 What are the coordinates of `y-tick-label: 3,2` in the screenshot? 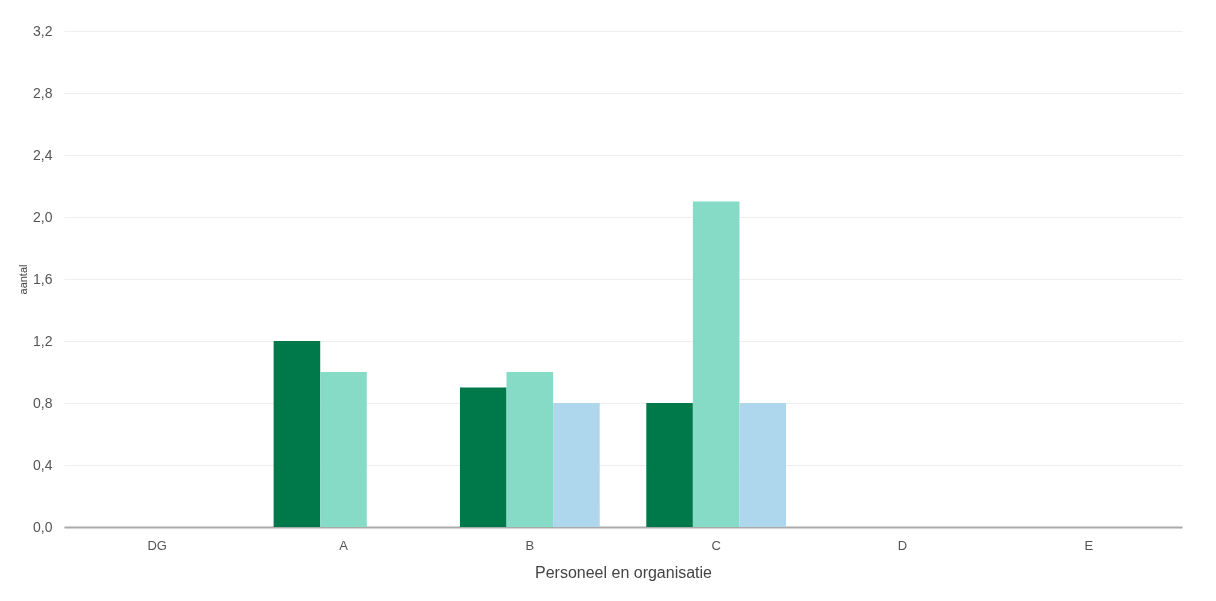 It's located at (43, 30).